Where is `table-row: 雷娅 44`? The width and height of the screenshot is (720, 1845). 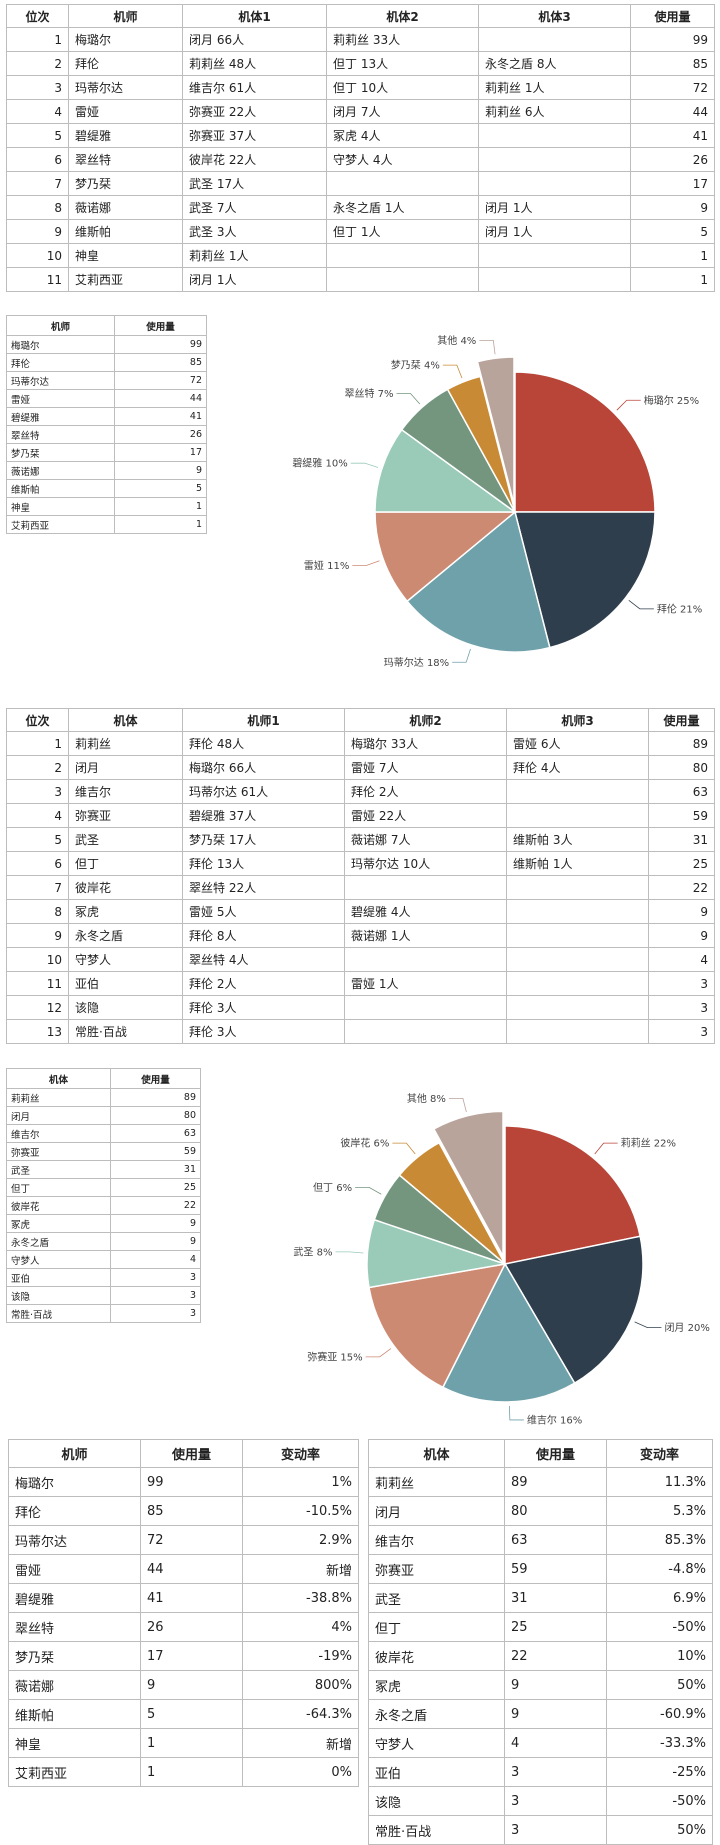
table-row: 雷娅 44 is located at coordinates (106, 398).